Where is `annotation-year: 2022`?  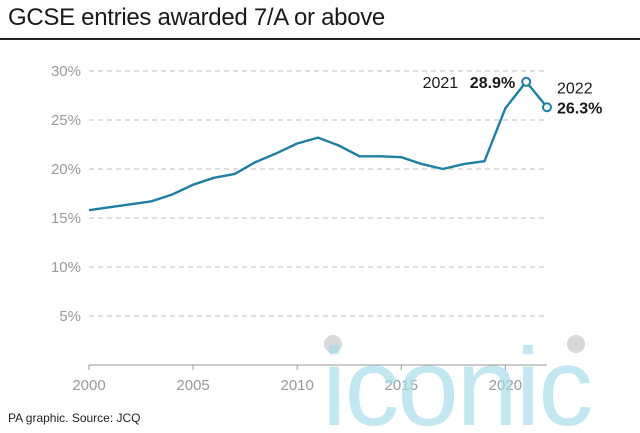
annotation-year: 2022 is located at coordinates (575, 88).